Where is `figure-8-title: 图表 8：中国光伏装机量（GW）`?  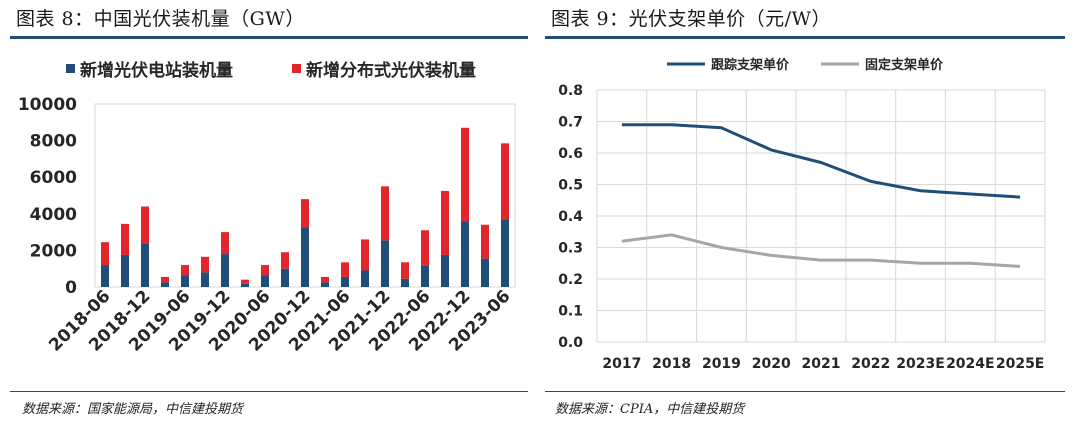
figure-8-title: 图表 8：中国光伏装机量（GW） is located at coordinates (160, 19).